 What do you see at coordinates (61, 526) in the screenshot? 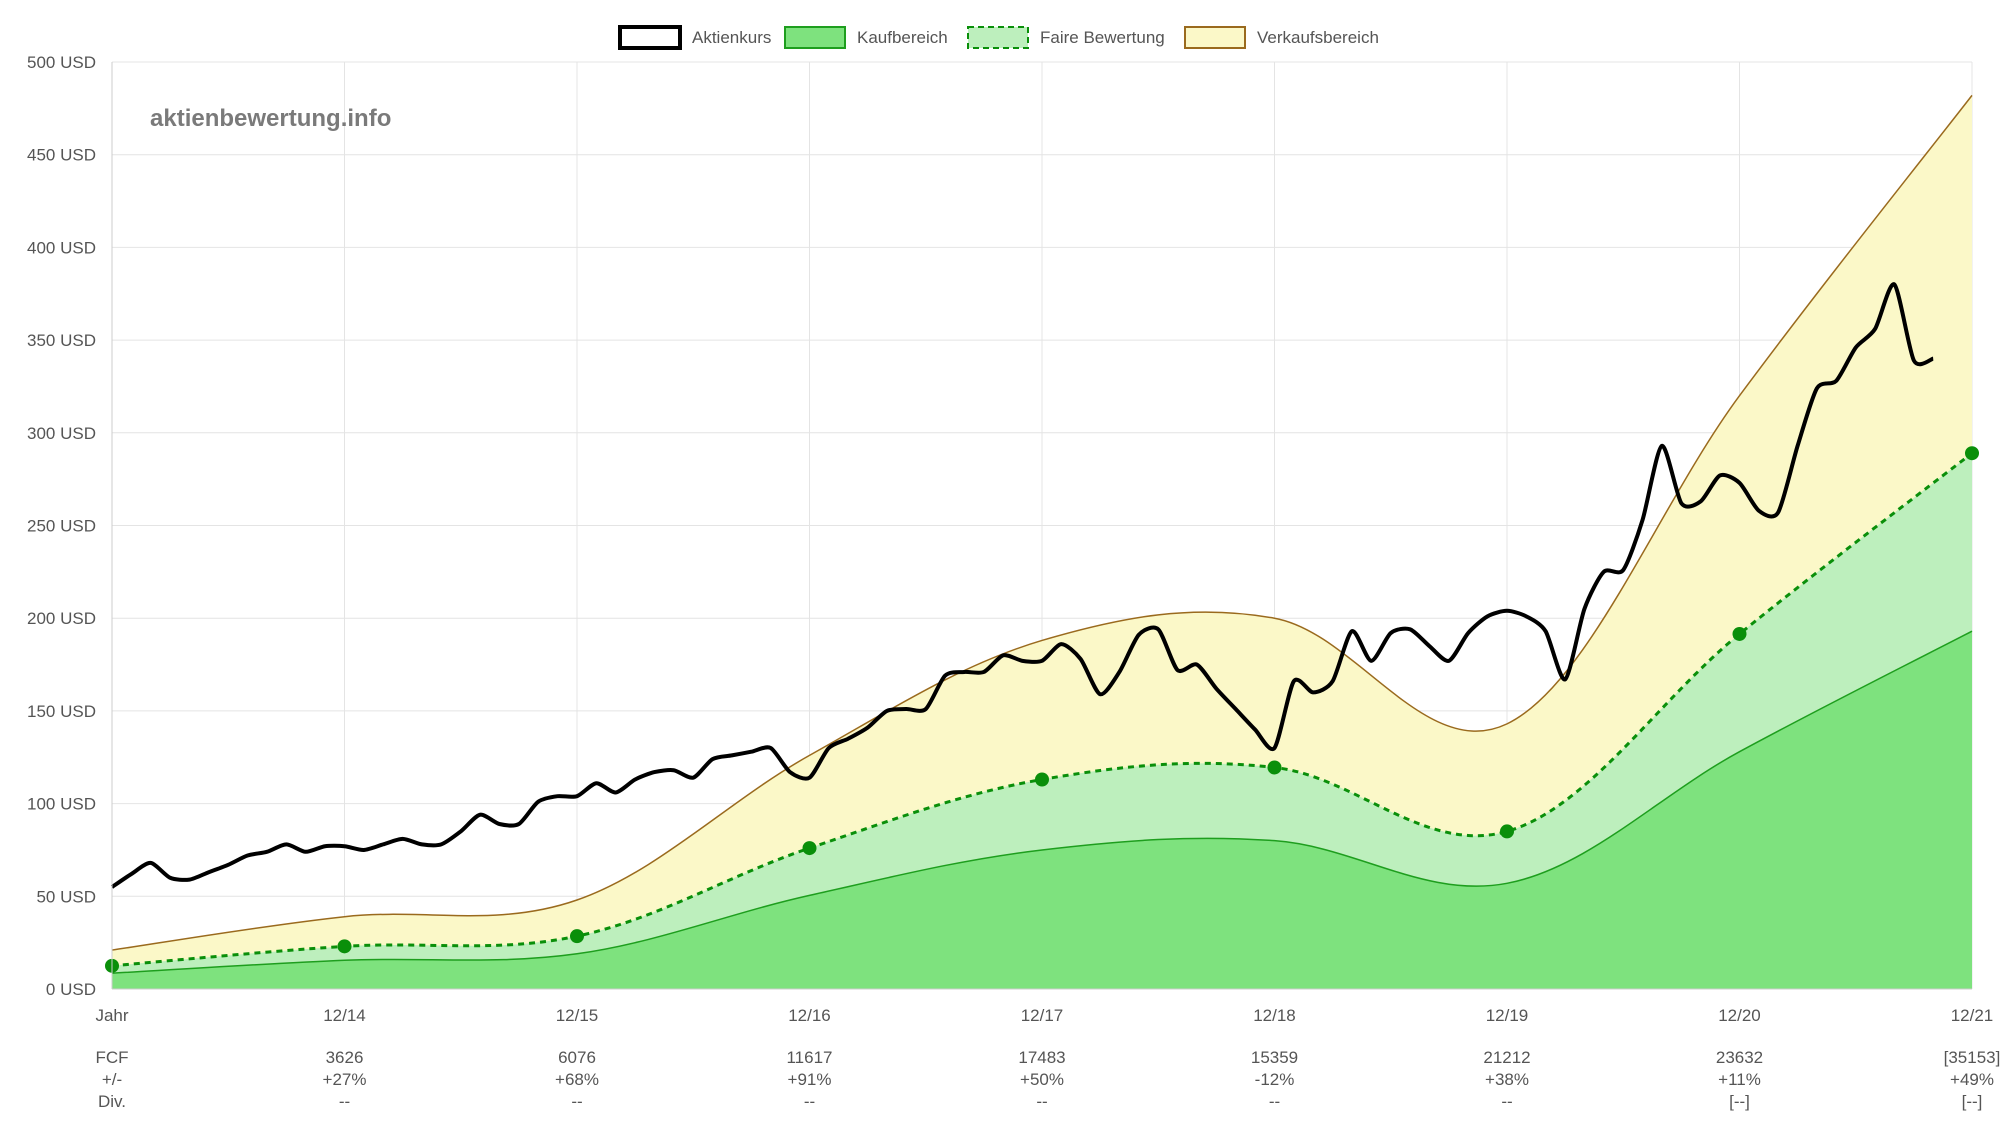
I see `y-tick-label: 250 USD` at bounding box center [61, 526].